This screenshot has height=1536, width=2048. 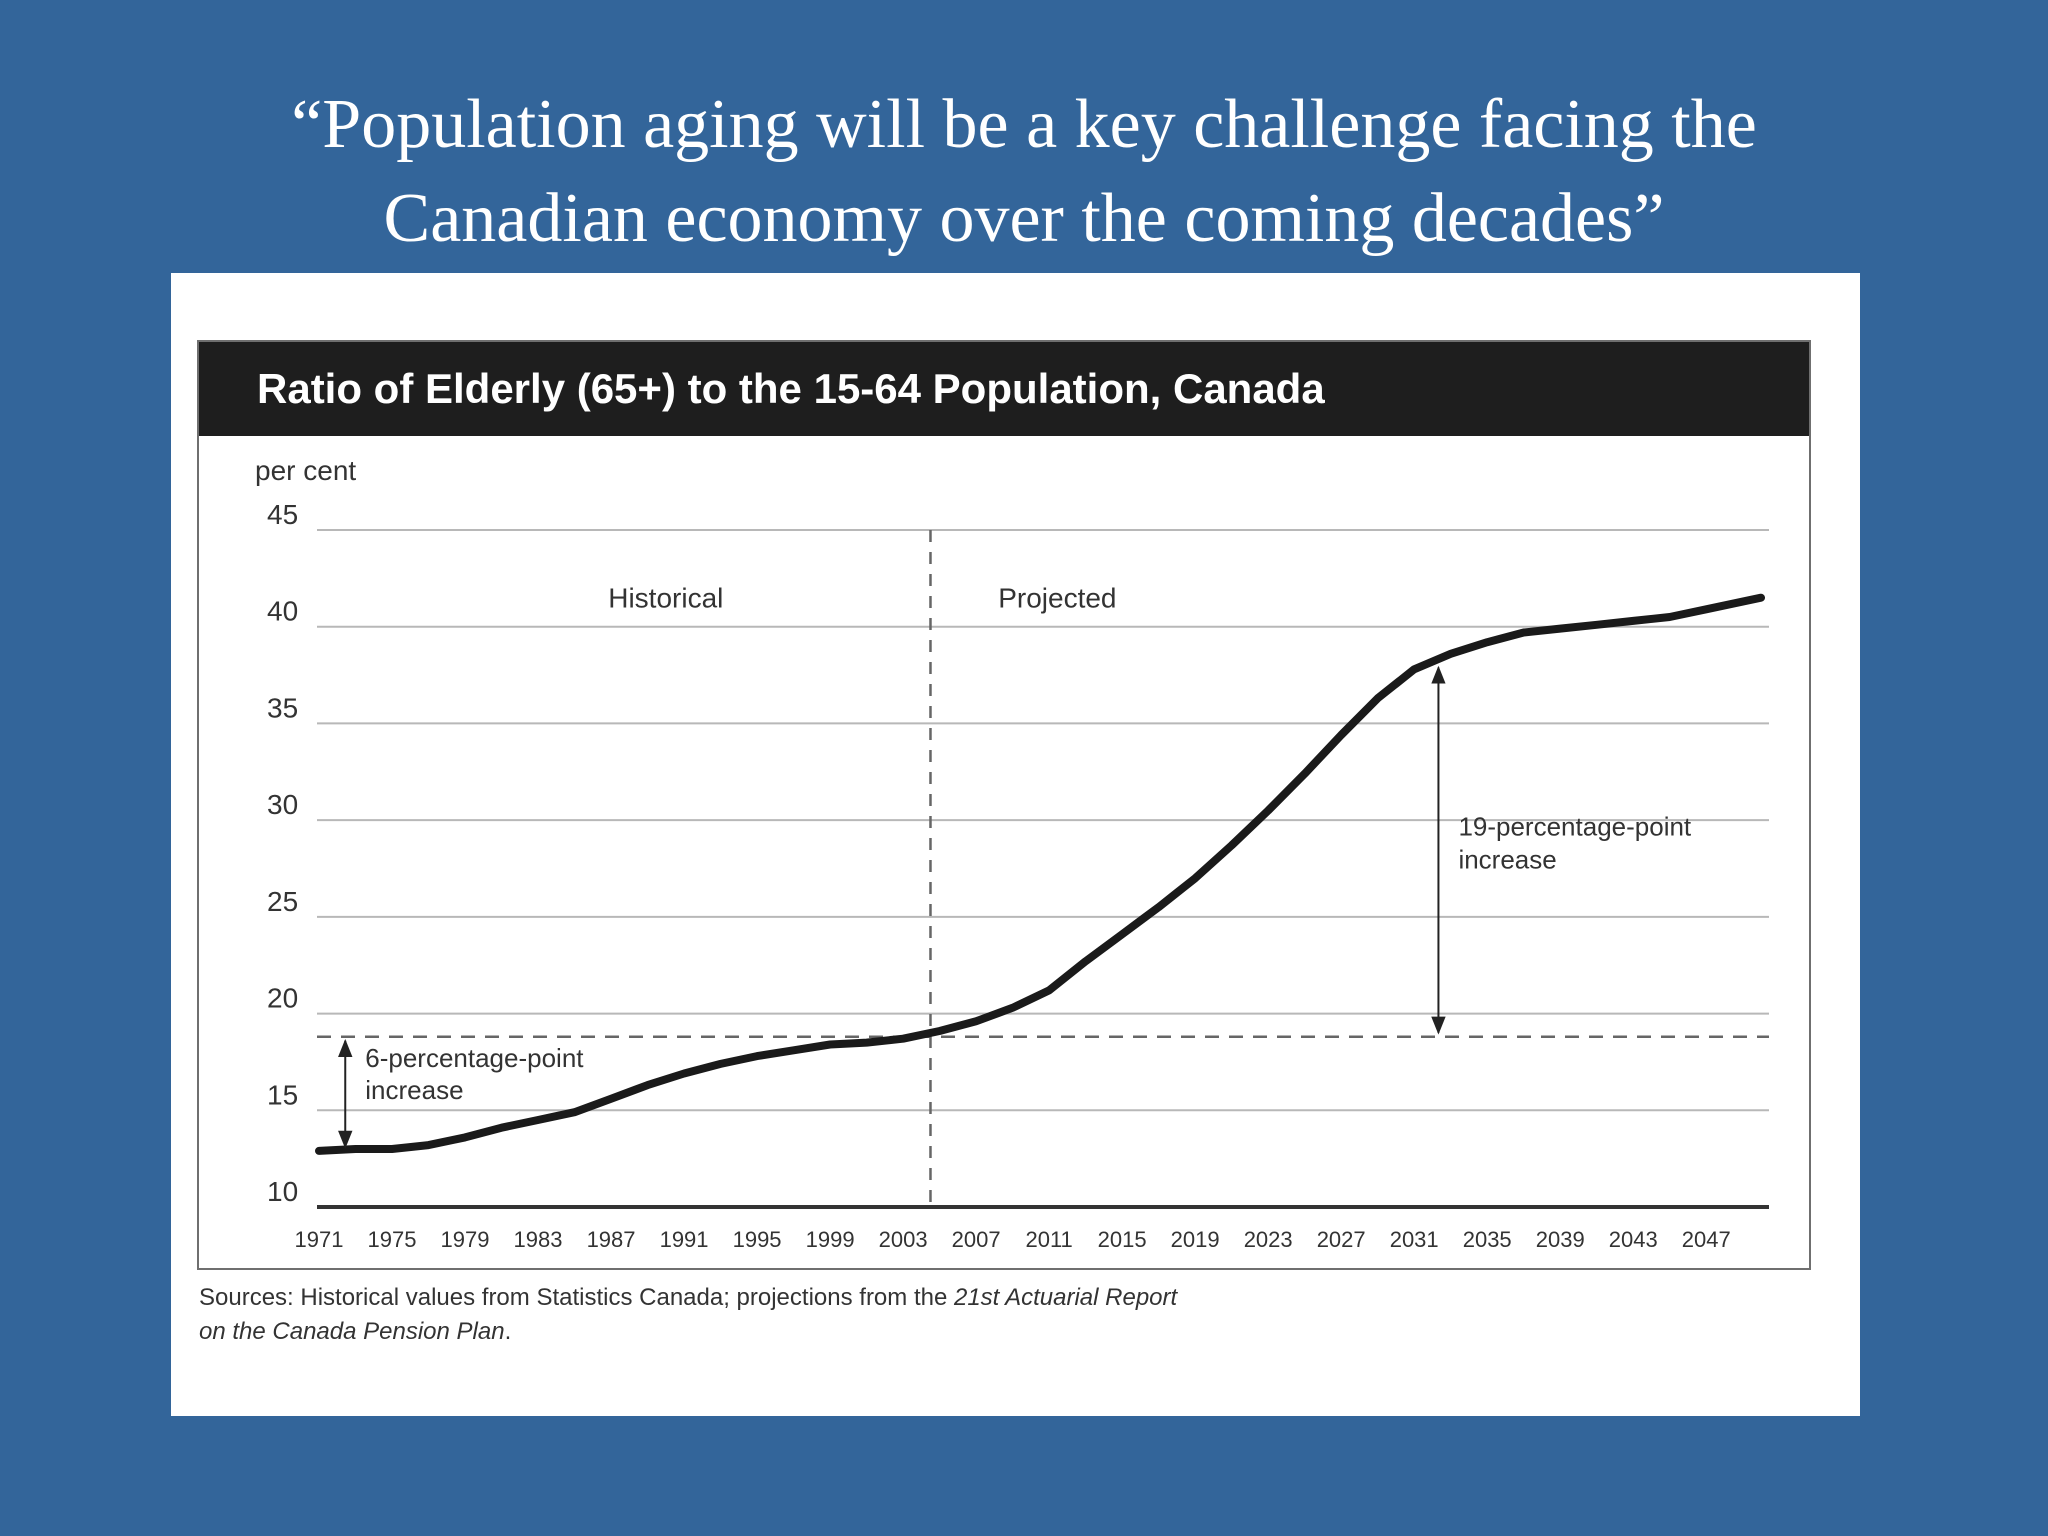 I want to click on x-tick-label: 2023, so click(x=1268, y=1239).